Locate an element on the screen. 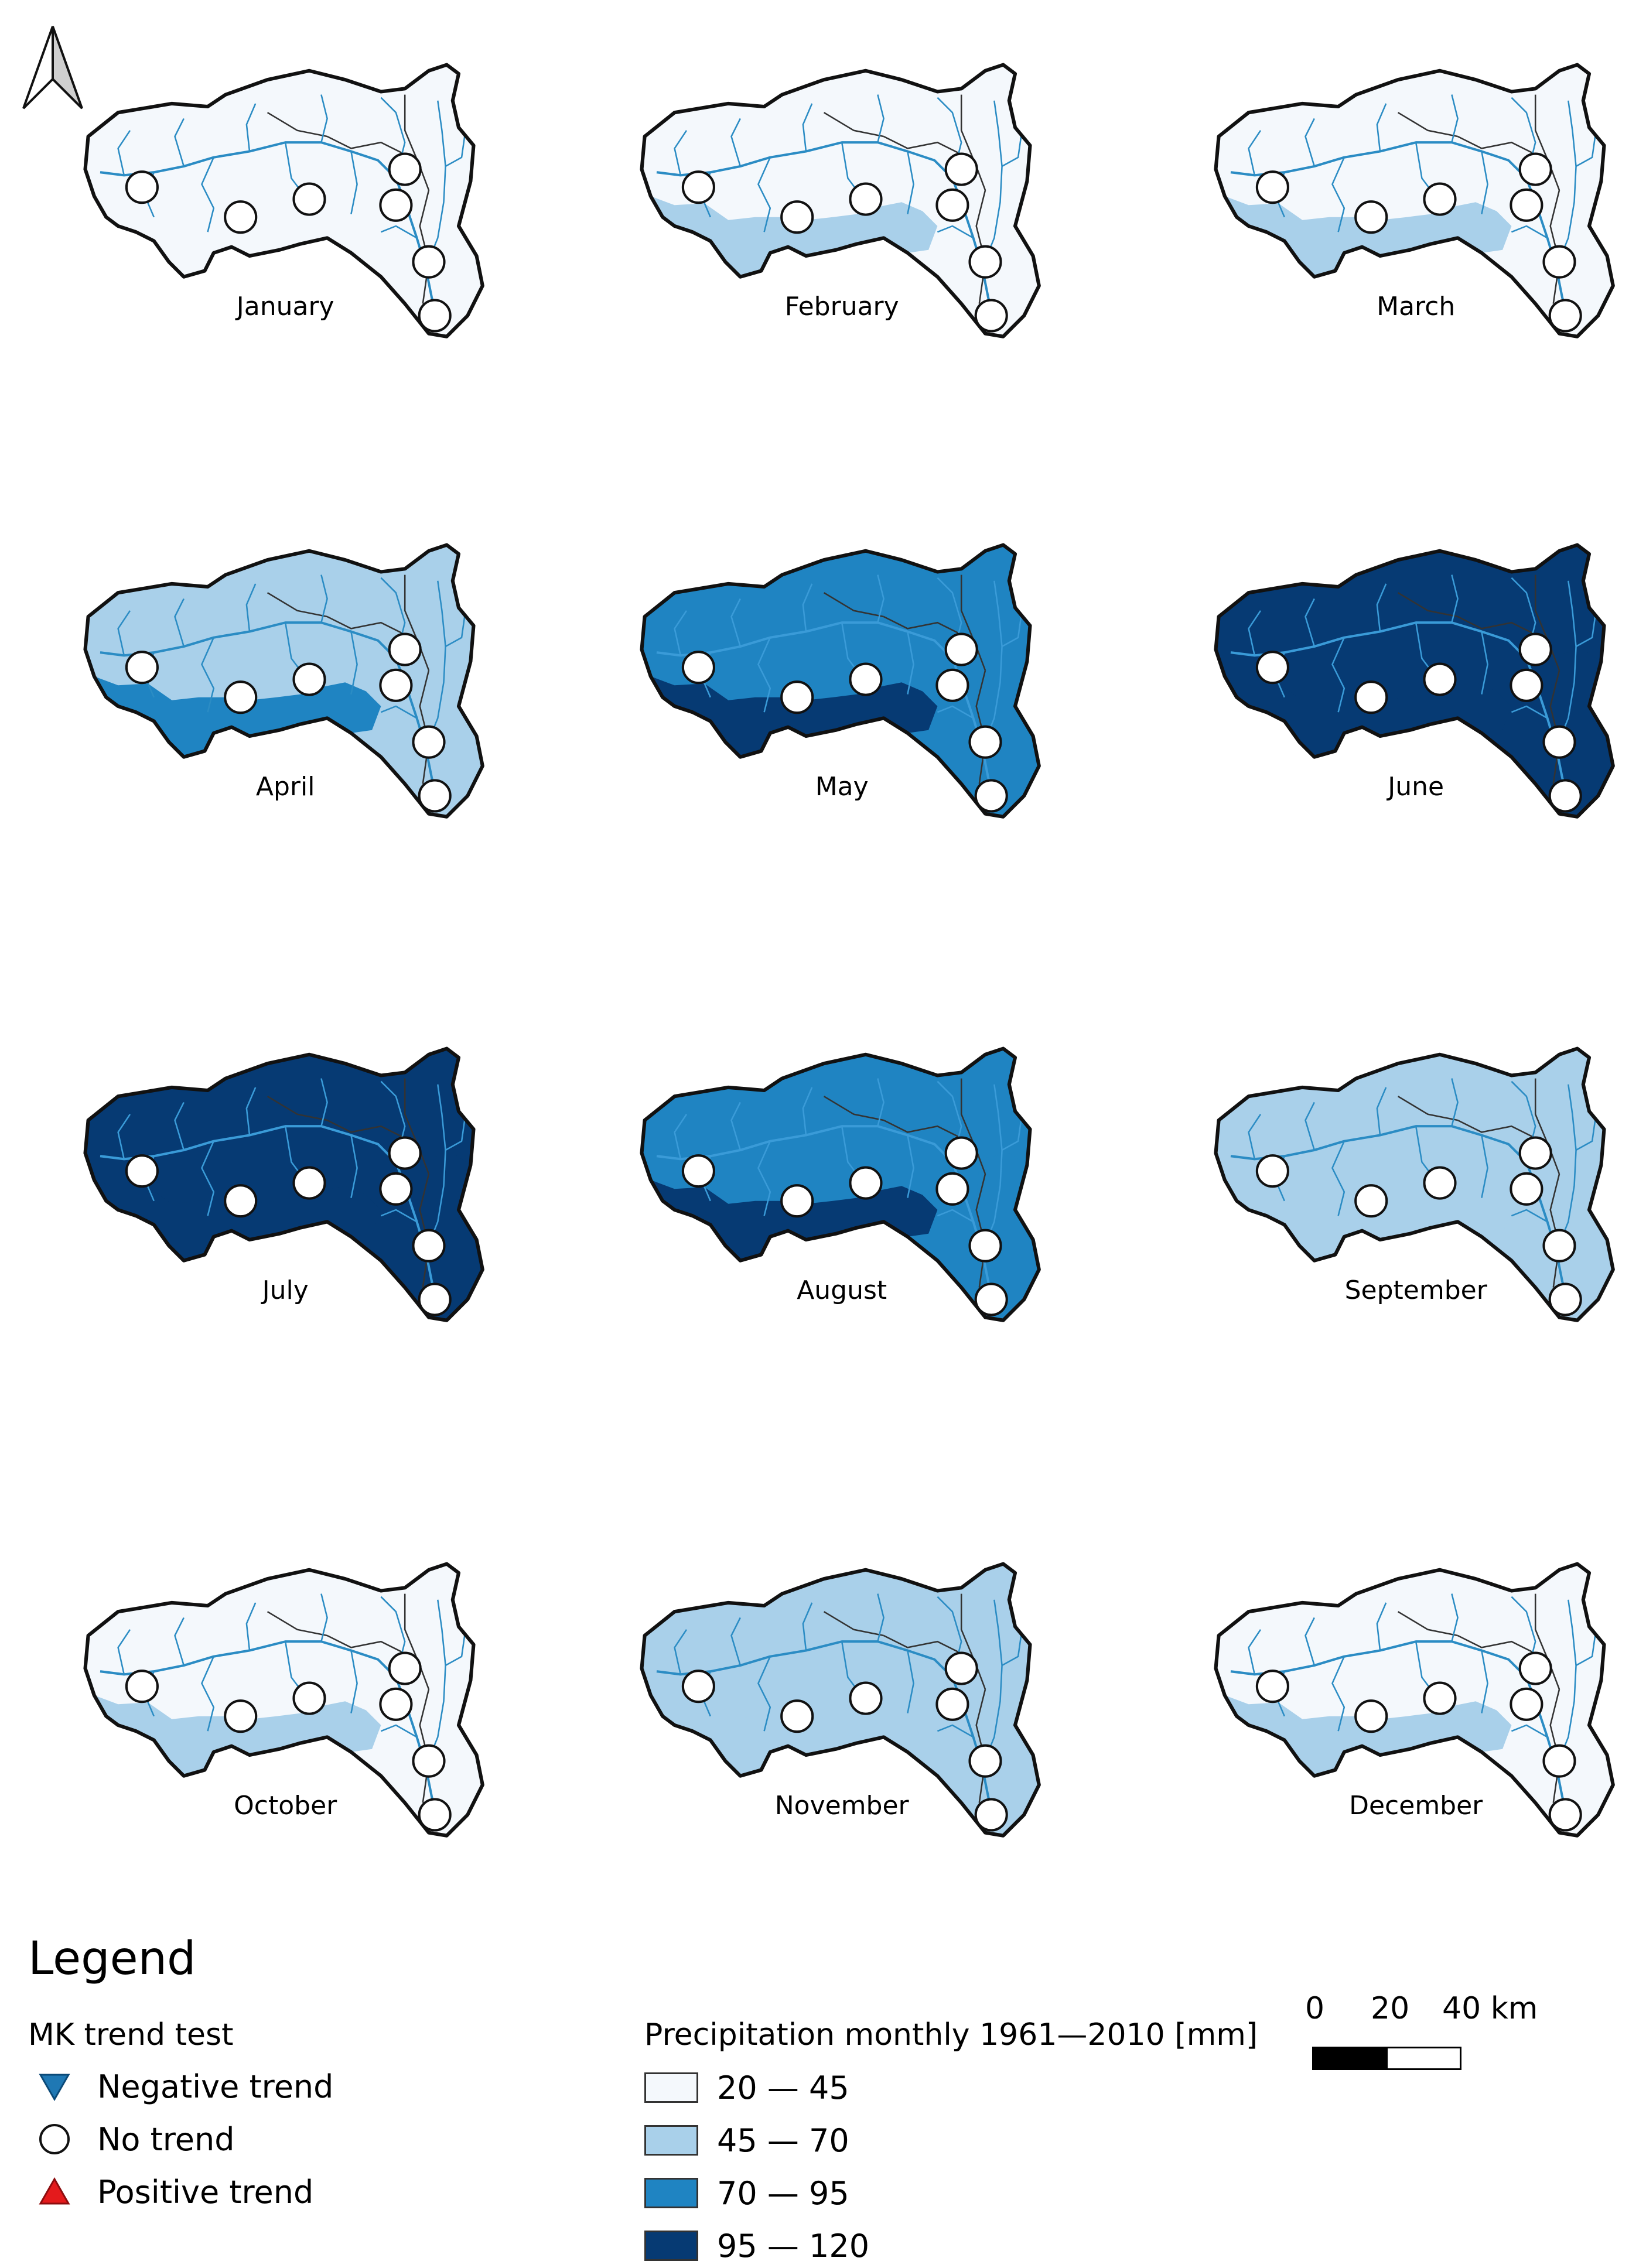 This screenshot has width=1646, height=2268. month-label-october: October is located at coordinates (285, 1806).